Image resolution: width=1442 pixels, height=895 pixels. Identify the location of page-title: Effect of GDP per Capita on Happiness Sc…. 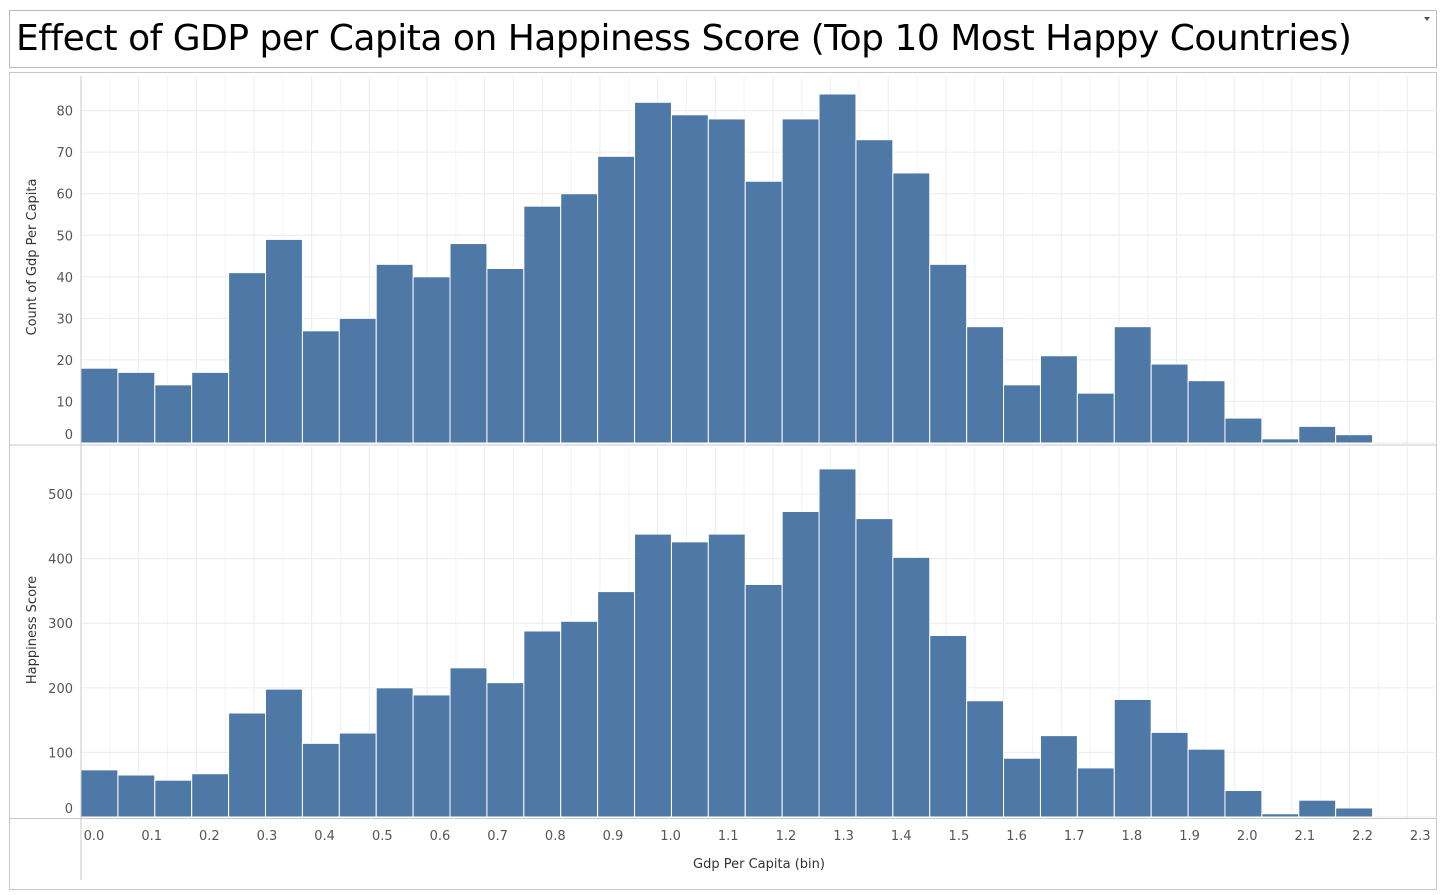
(684, 38).